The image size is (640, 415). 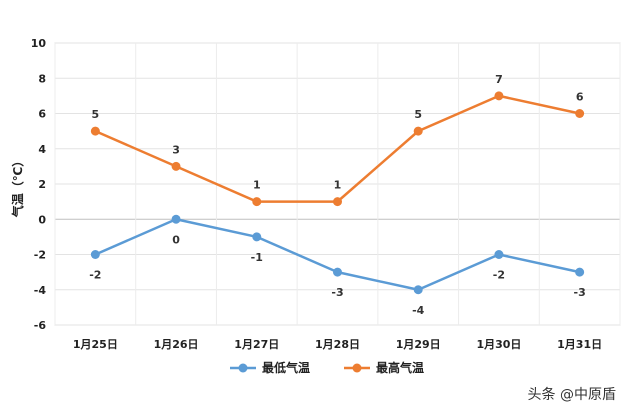 I want to click on x-tick-label: 1月29日, so click(x=418, y=344).